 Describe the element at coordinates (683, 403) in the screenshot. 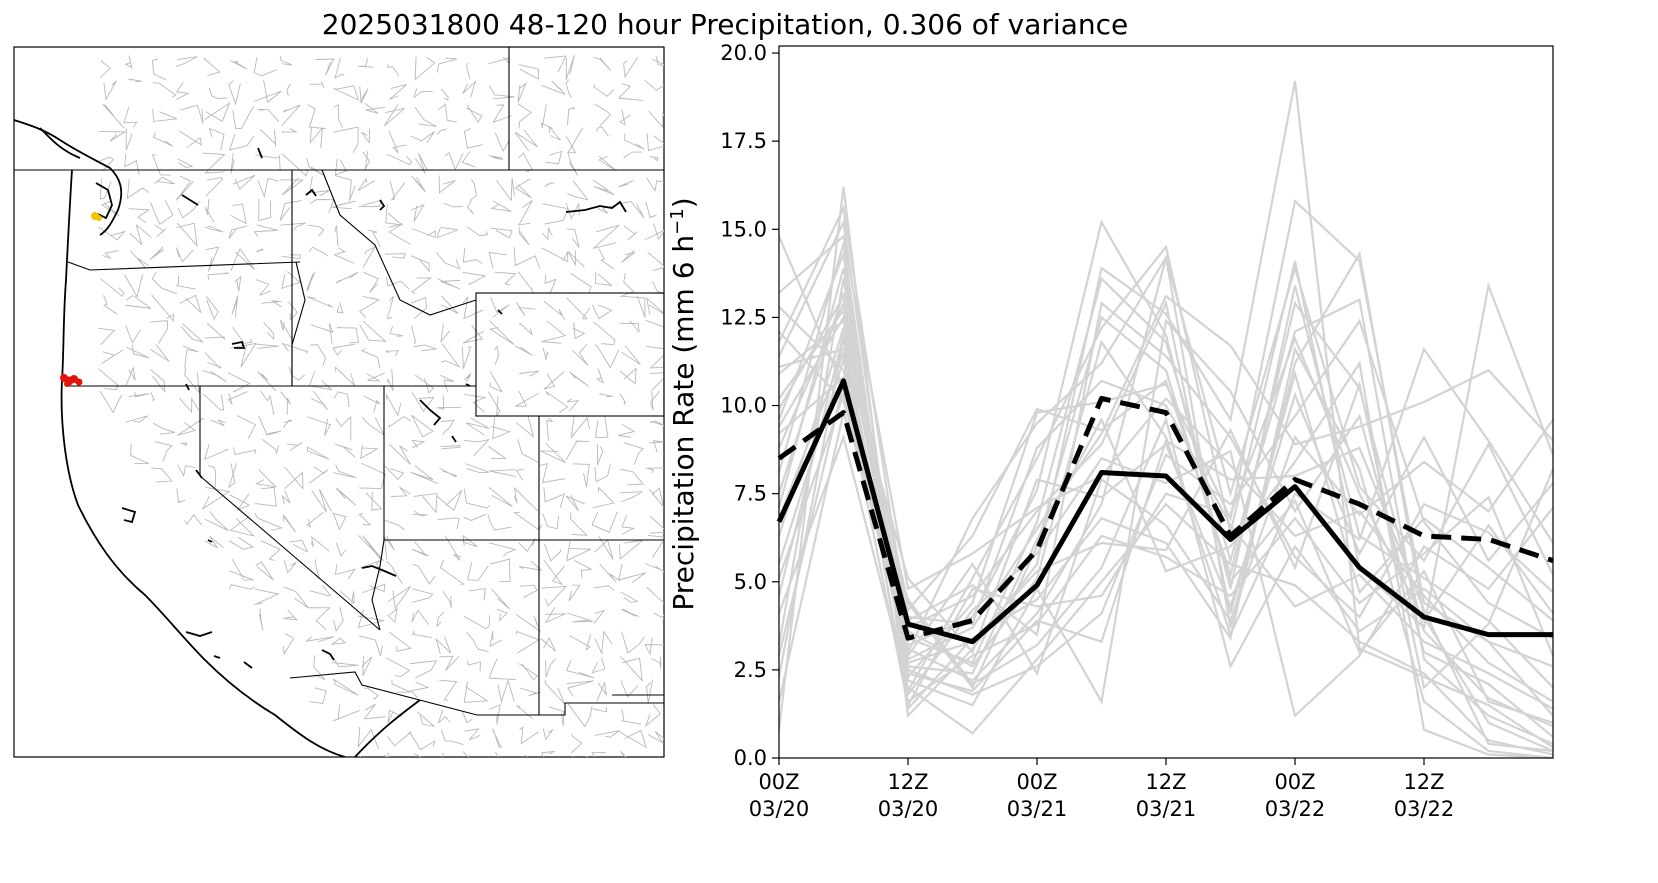

I see `y-axis-label: Precipitation Rate (mm 6 h−1)` at that location.